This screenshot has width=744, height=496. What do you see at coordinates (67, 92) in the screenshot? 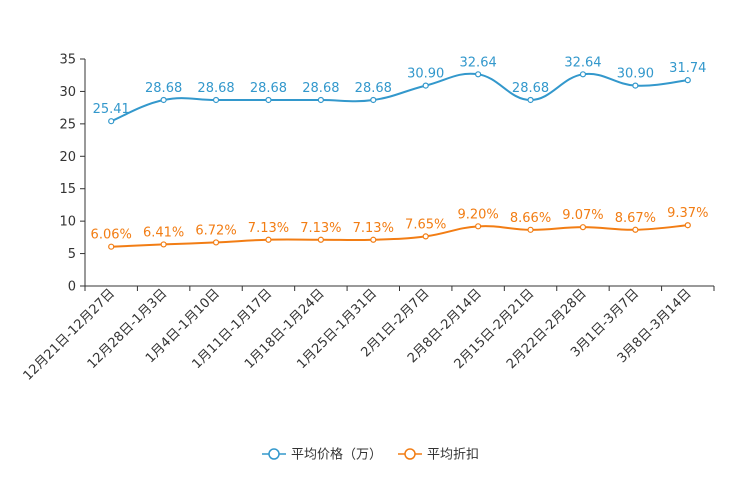
I see `y-tick-label: 30` at bounding box center [67, 92].